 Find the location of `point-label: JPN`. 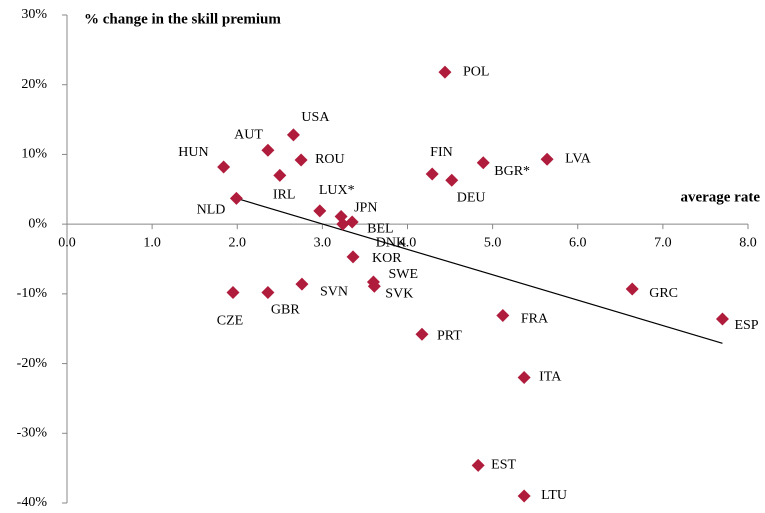

point-label: JPN is located at coordinates (365, 208).